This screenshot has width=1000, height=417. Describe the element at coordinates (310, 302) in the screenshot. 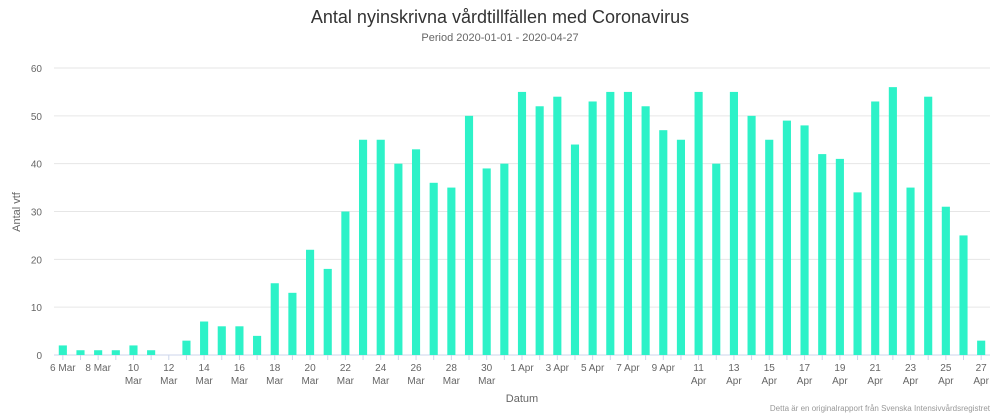

I see `bar: 20 Mar: 22` at that location.